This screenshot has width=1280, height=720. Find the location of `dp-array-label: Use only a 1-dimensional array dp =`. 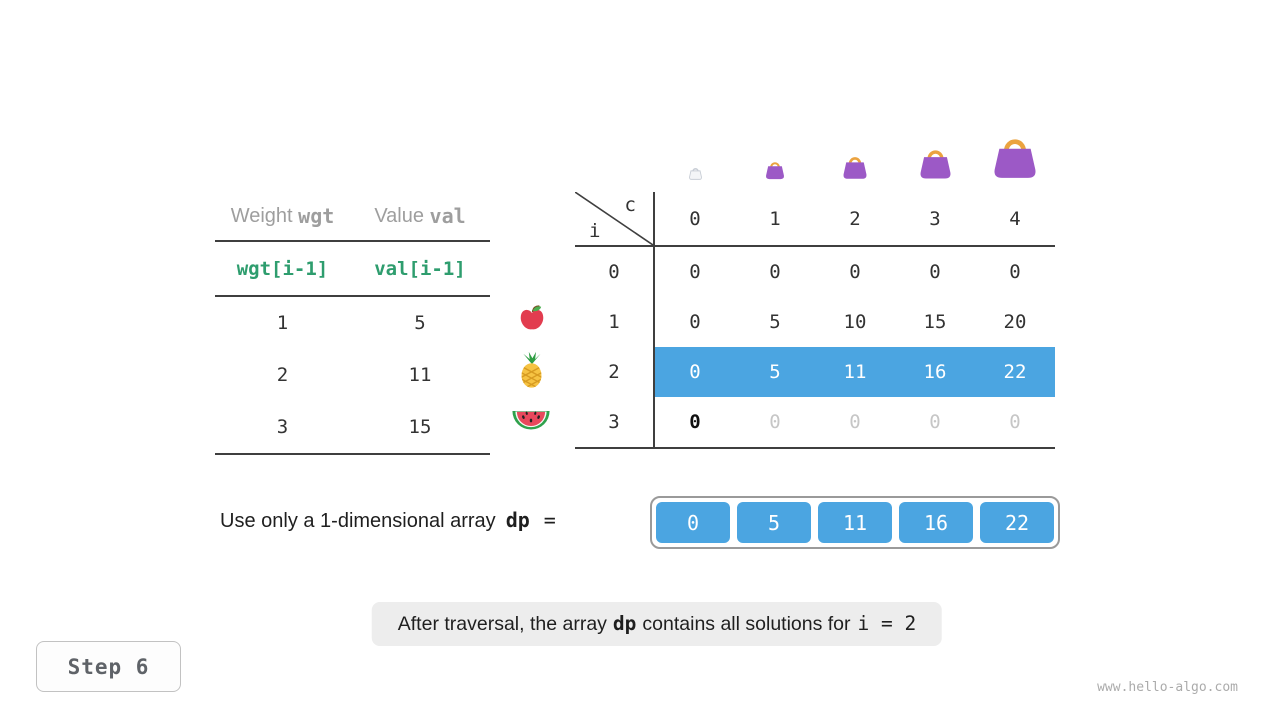

dp-array-label: Use only a 1-dimensional array dp = is located at coordinates (388, 520).